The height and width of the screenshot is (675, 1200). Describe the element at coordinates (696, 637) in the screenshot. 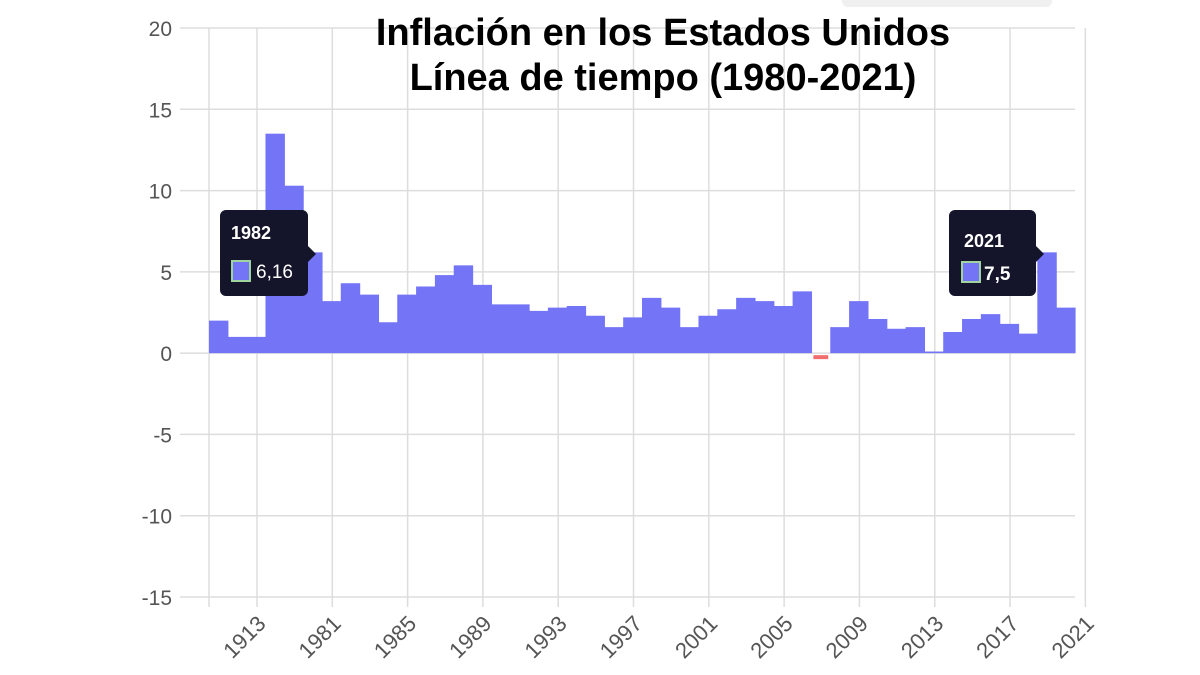

I see `x-tick-label: 2001` at that location.